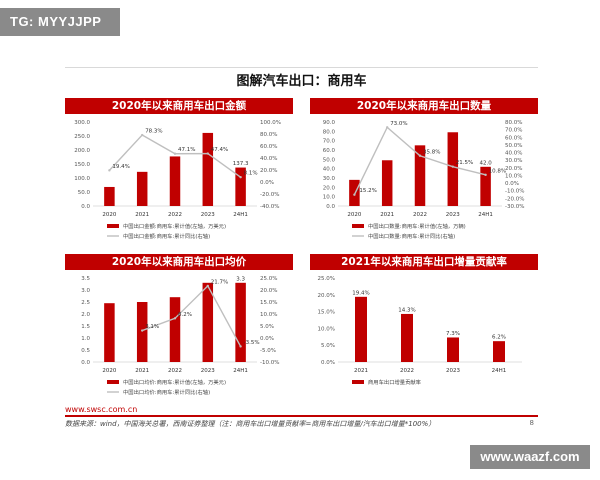  Describe the element at coordinates (424, 262) in the screenshot. I see `chart-title: 2021年以来商用车出口增量贡献率` at that location.